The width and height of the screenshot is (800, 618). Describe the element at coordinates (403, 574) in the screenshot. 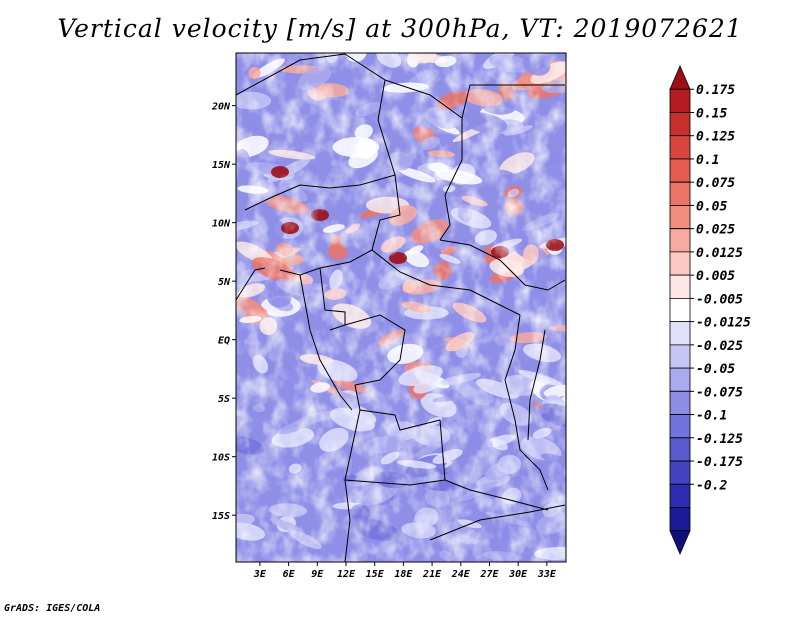

I see `x-tick-label: 18E` at that location.